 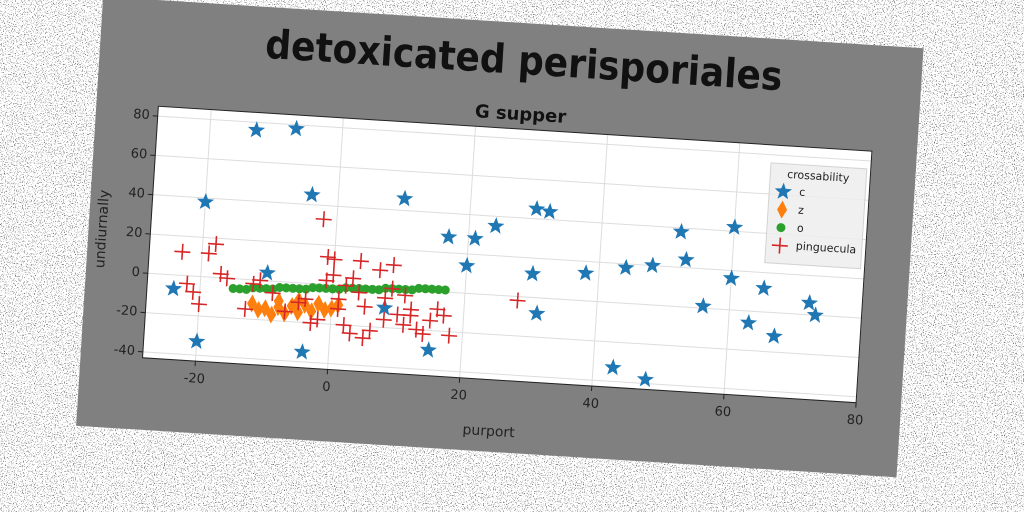 What do you see at coordinates (458, 396) in the screenshot?
I see `x-tick-label: 20` at bounding box center [458, 396].